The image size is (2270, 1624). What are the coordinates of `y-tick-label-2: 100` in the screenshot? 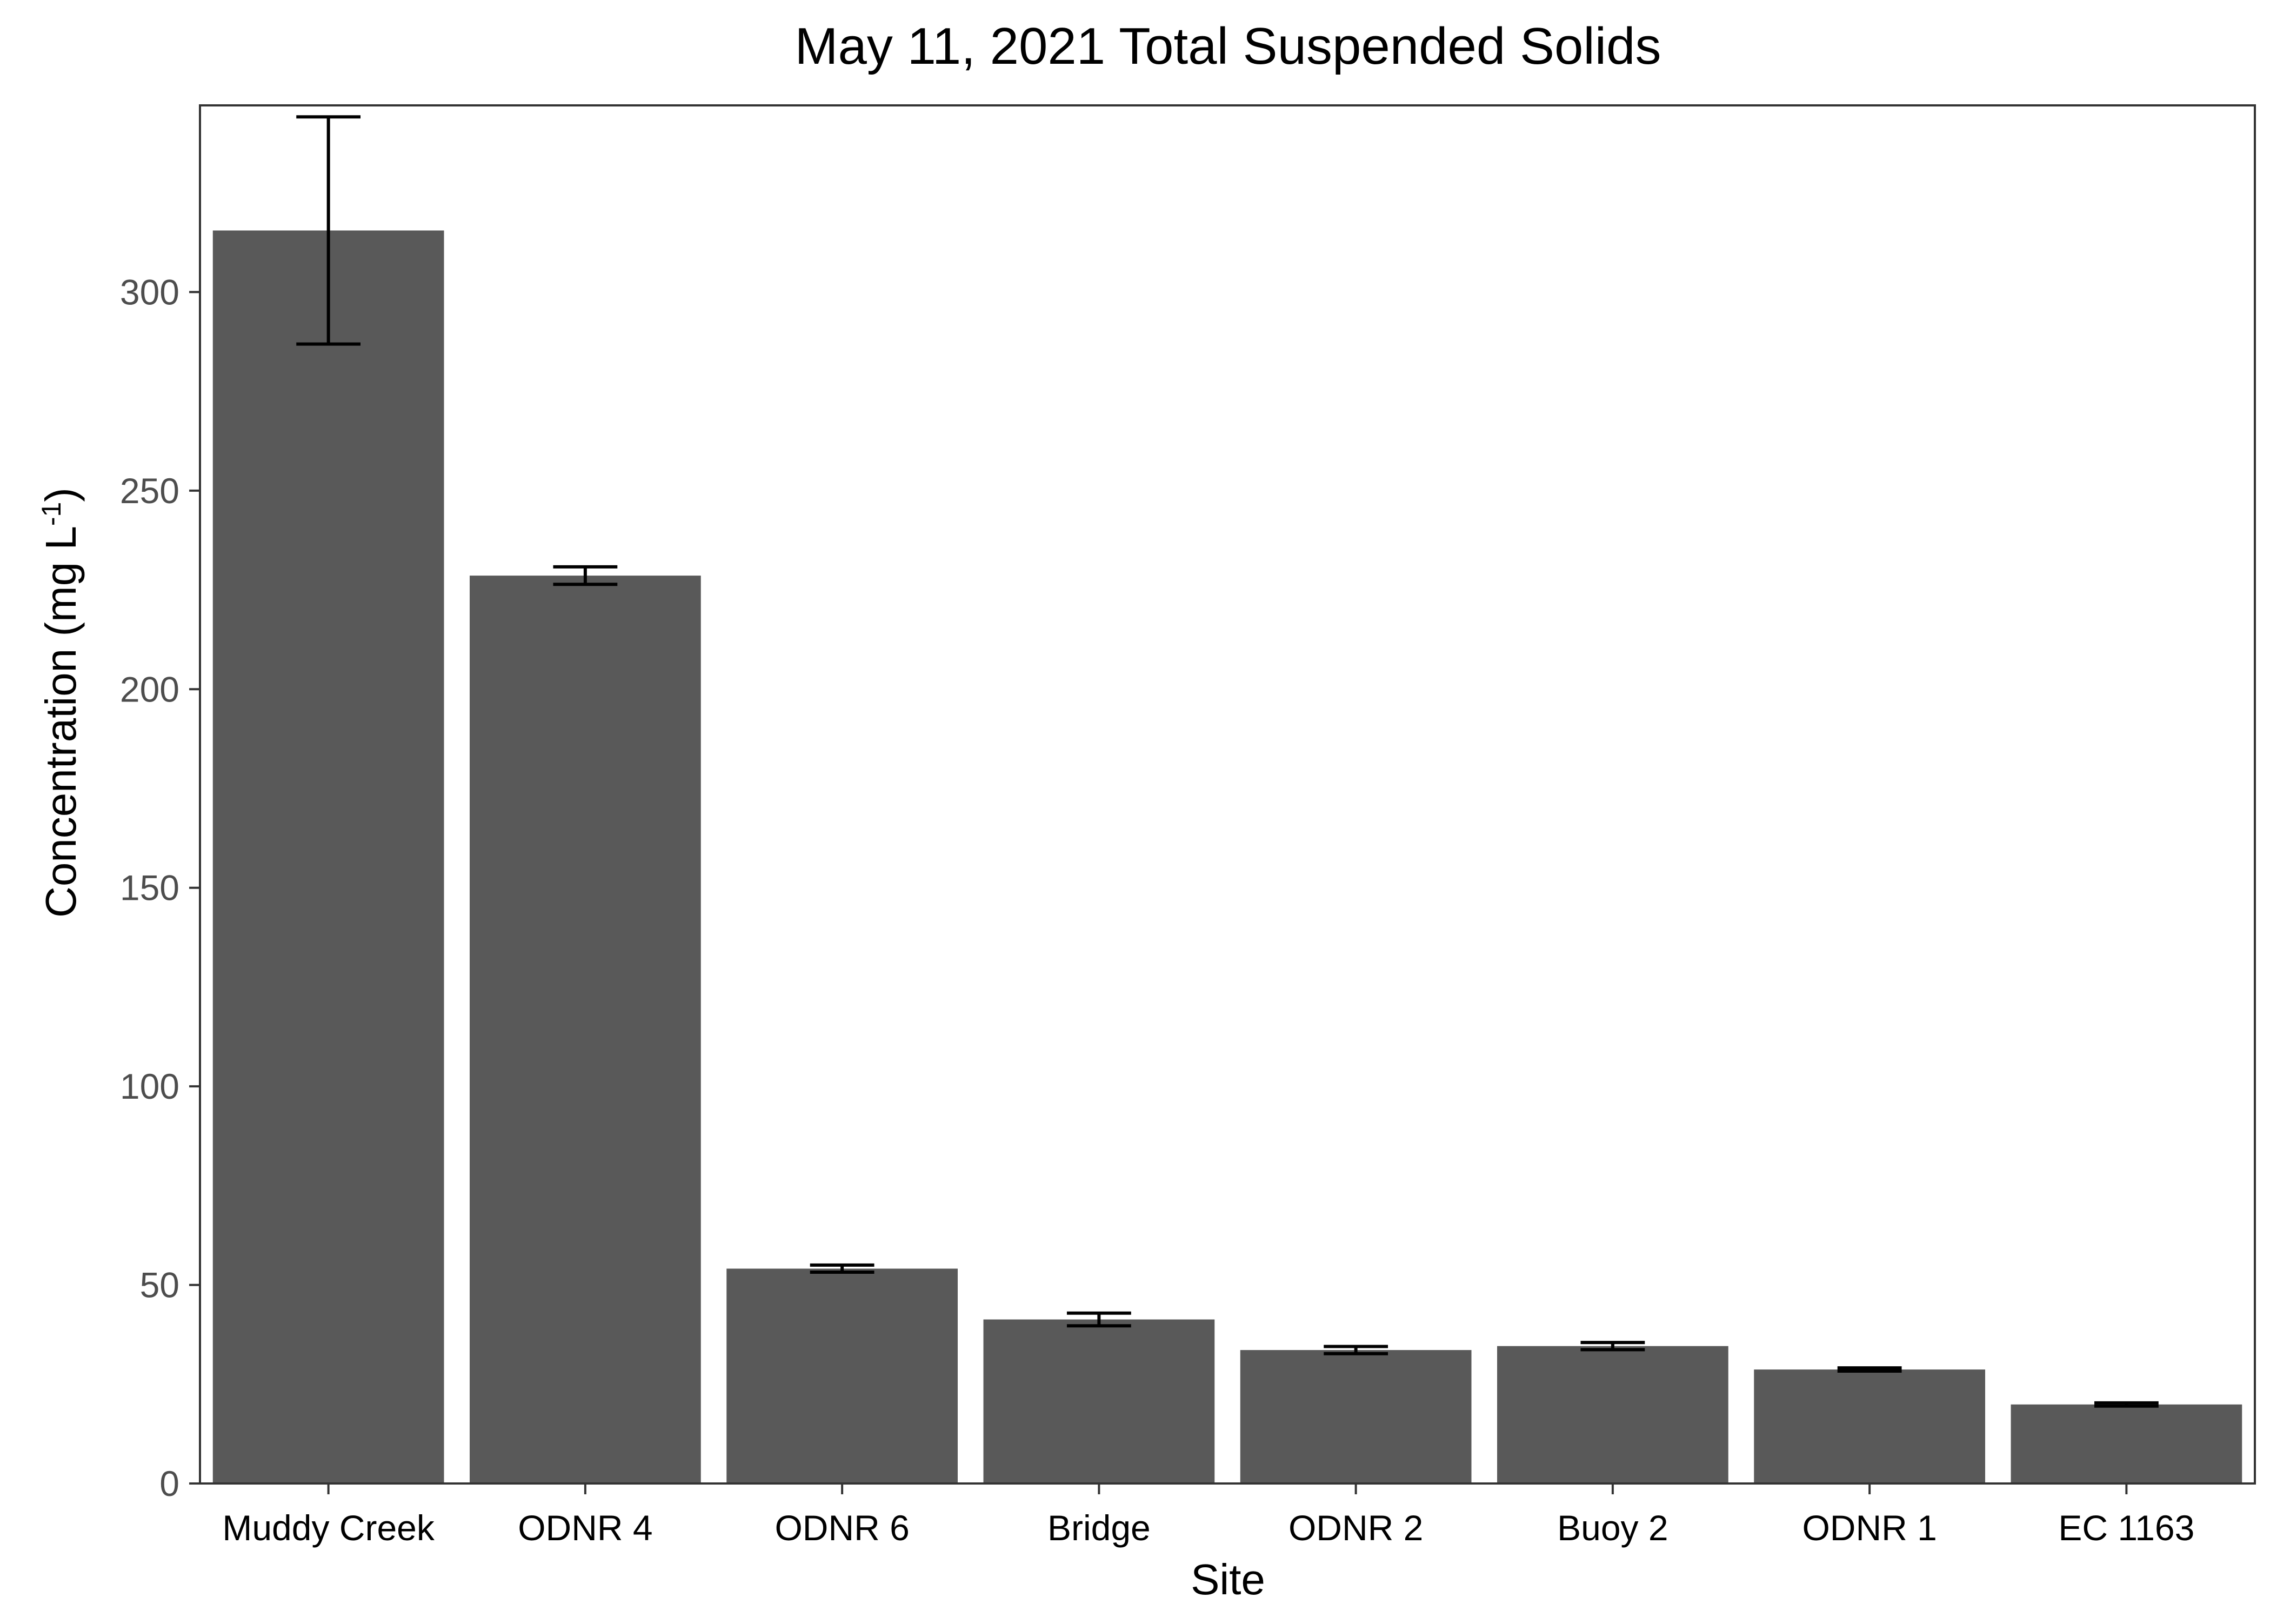 It's located at (149, 1086).